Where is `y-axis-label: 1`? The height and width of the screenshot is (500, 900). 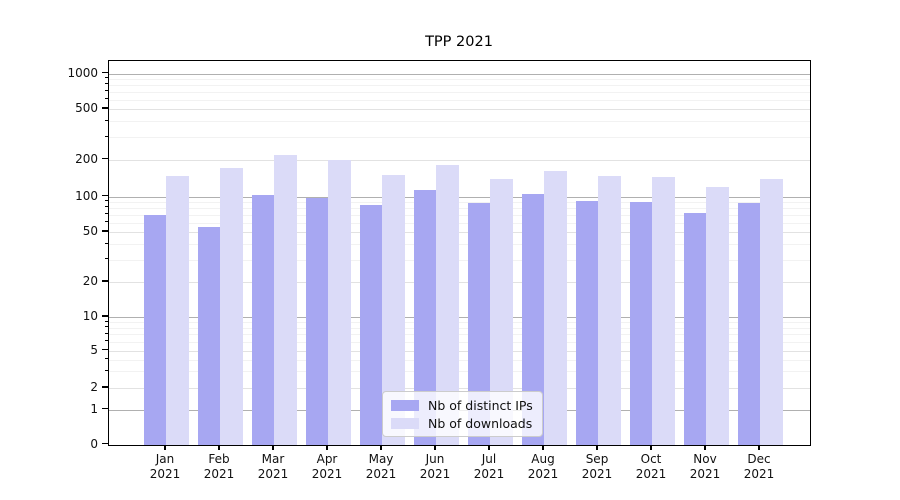 y-axis-label: 1 is located at coordinates (94, 408).